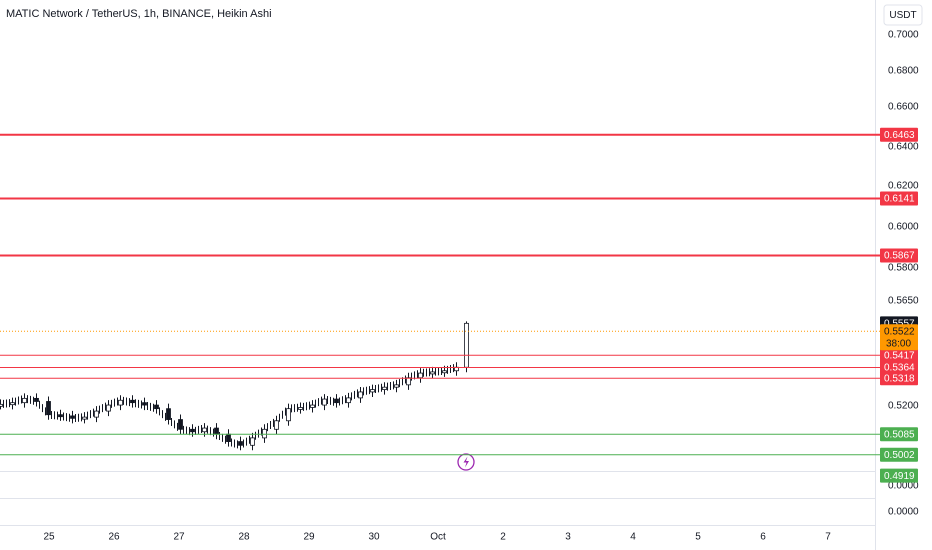 The image size is (932, 550). I want to click on level-label: 0.5318, so click(899, 378).